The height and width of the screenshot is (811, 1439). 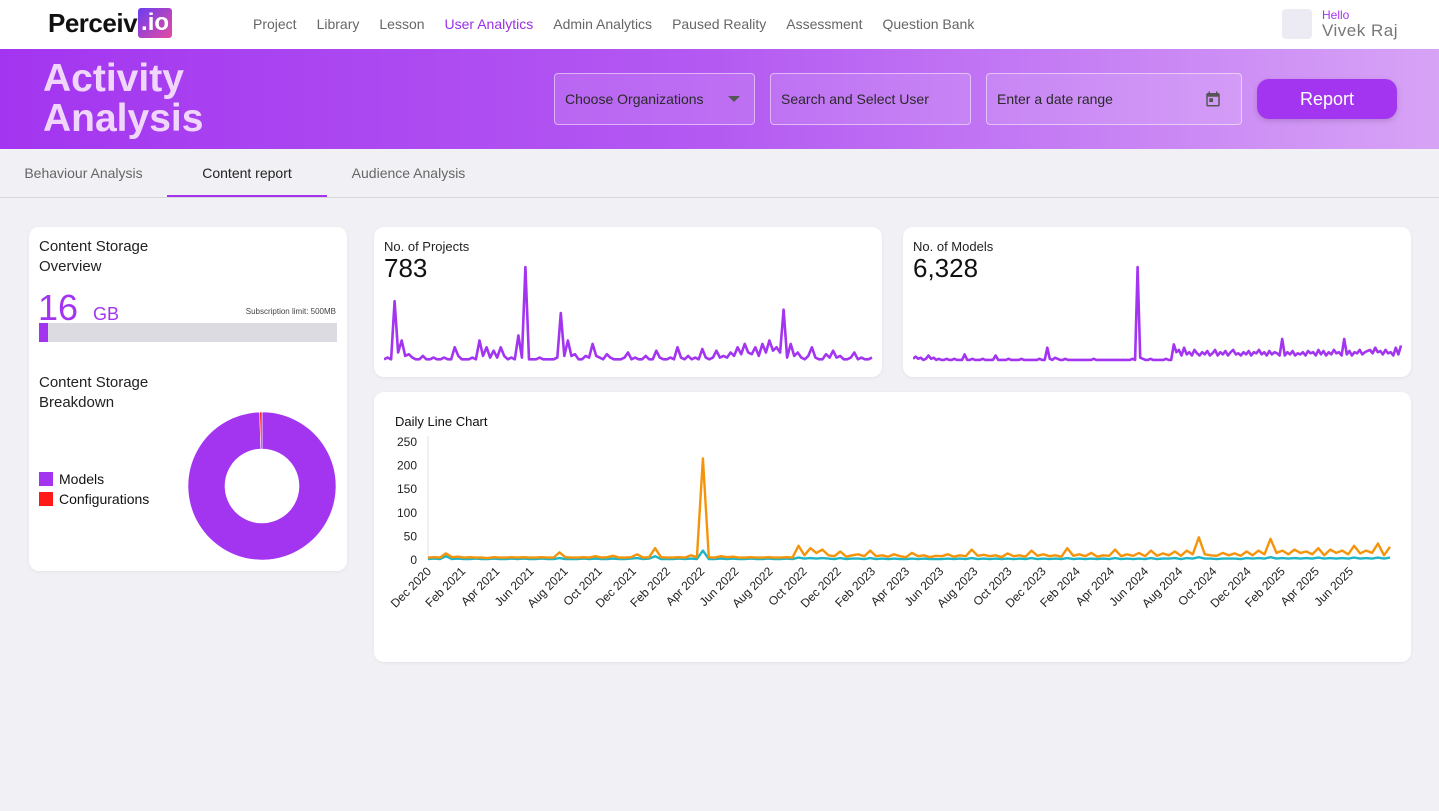 I want to click on nav-item-paused-reality: Paused Reality, so click(x=719, y=24).